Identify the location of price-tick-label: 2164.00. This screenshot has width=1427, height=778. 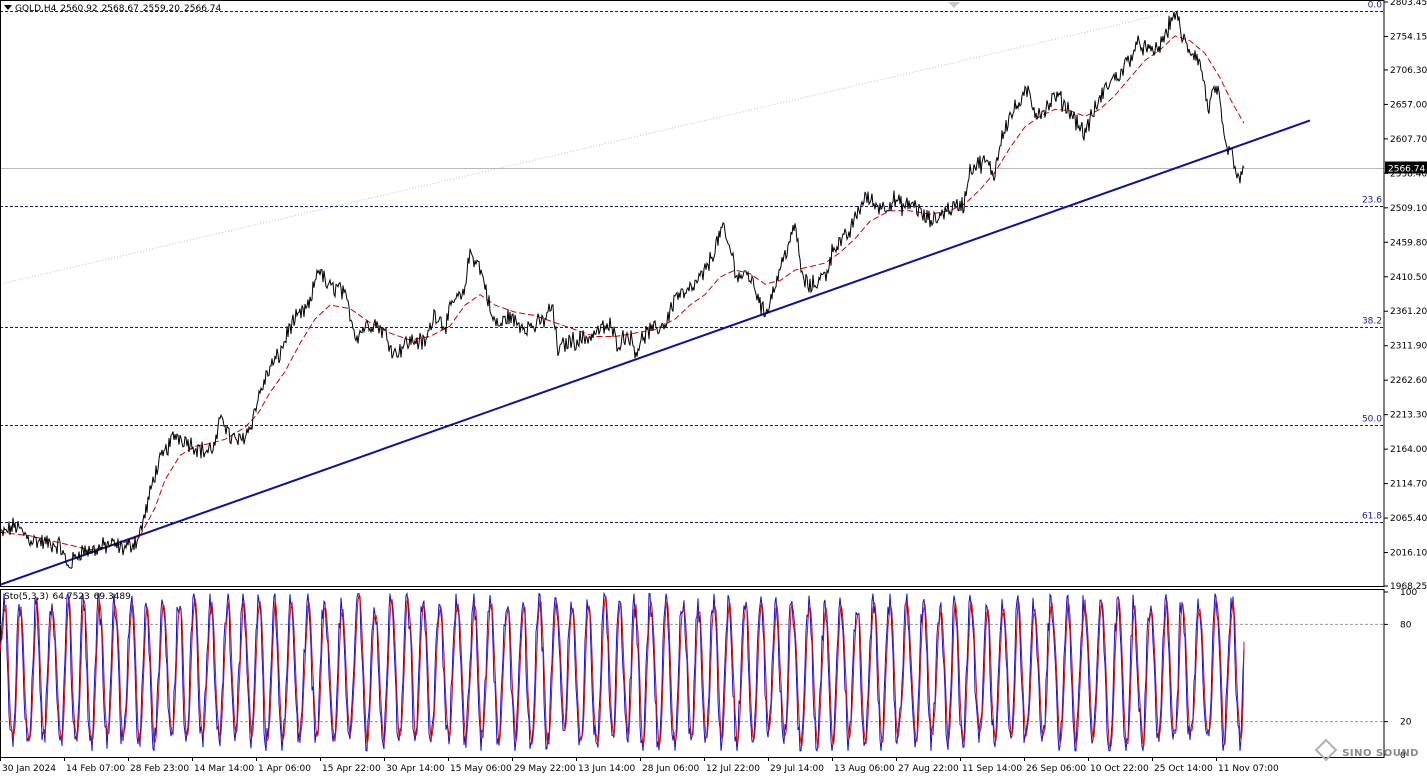
(1408, 450).